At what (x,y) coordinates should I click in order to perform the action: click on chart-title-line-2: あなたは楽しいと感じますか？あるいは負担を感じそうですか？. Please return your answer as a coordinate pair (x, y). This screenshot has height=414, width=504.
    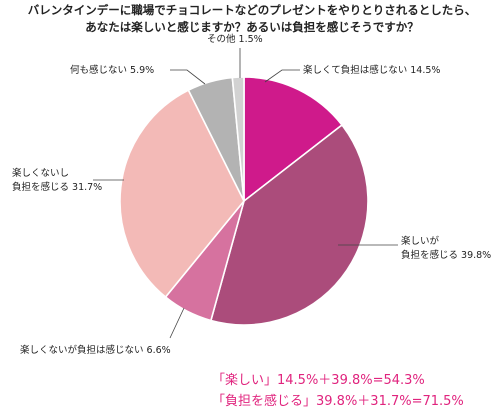
    Looking at the image, I should click on (252, 27).